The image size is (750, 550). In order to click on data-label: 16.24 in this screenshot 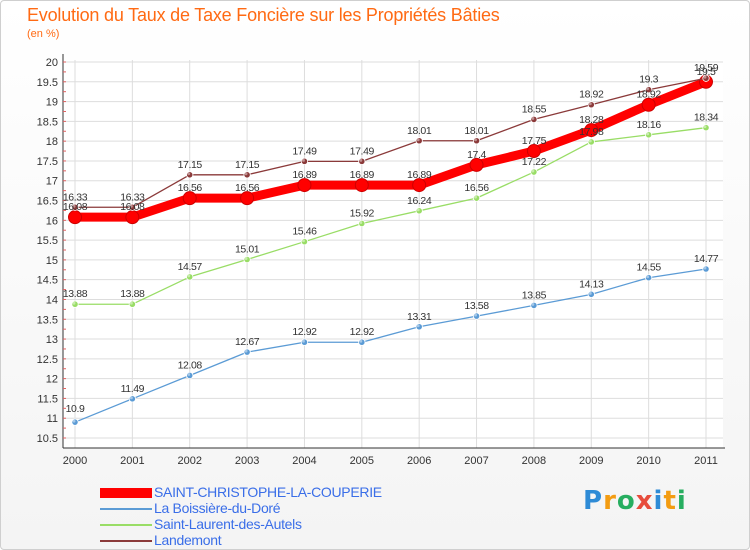, I will do `click(419, 201)`.